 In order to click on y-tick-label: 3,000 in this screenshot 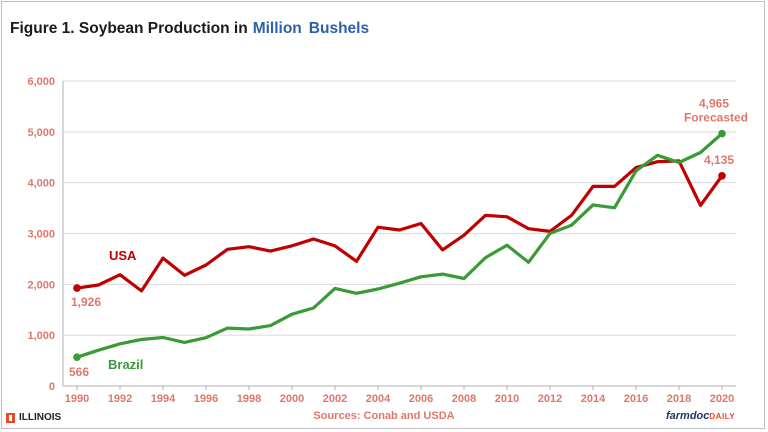, I will do `click(41, 235)`.